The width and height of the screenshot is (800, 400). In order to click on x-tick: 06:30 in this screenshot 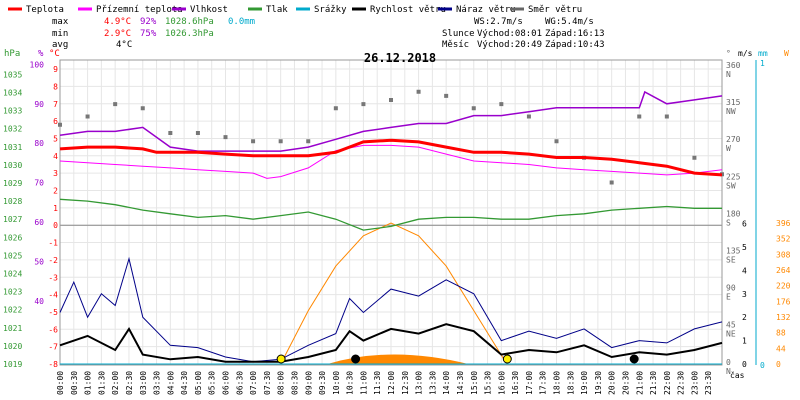, I will do `click(239, 383)`.